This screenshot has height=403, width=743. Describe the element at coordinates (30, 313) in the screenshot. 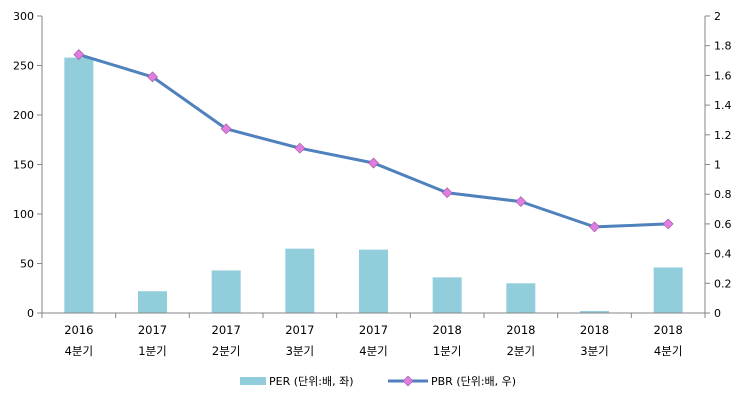

I see `left-tick-label: 0` at that location.